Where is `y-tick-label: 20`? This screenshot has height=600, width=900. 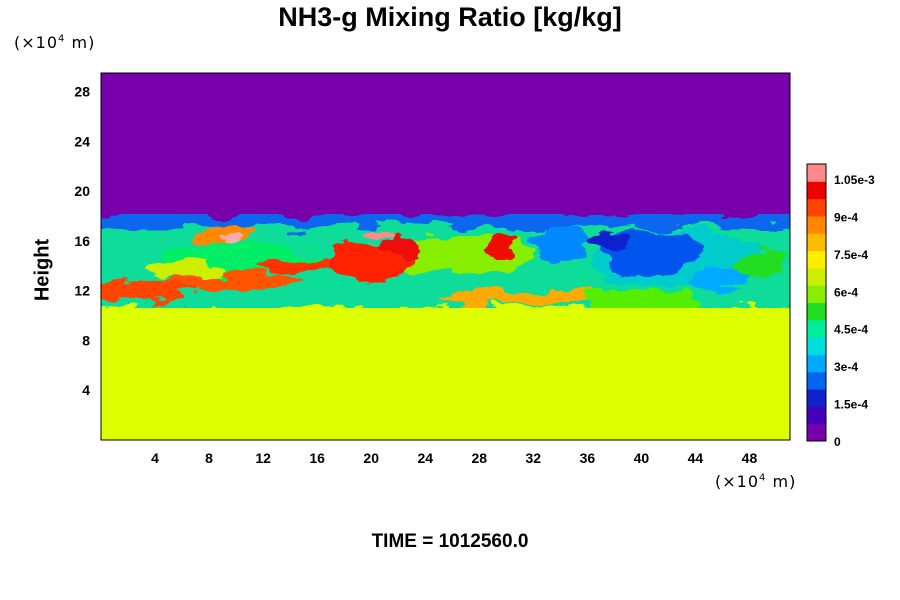
y-tick-label: 20 is located at coordinates (82, 191).